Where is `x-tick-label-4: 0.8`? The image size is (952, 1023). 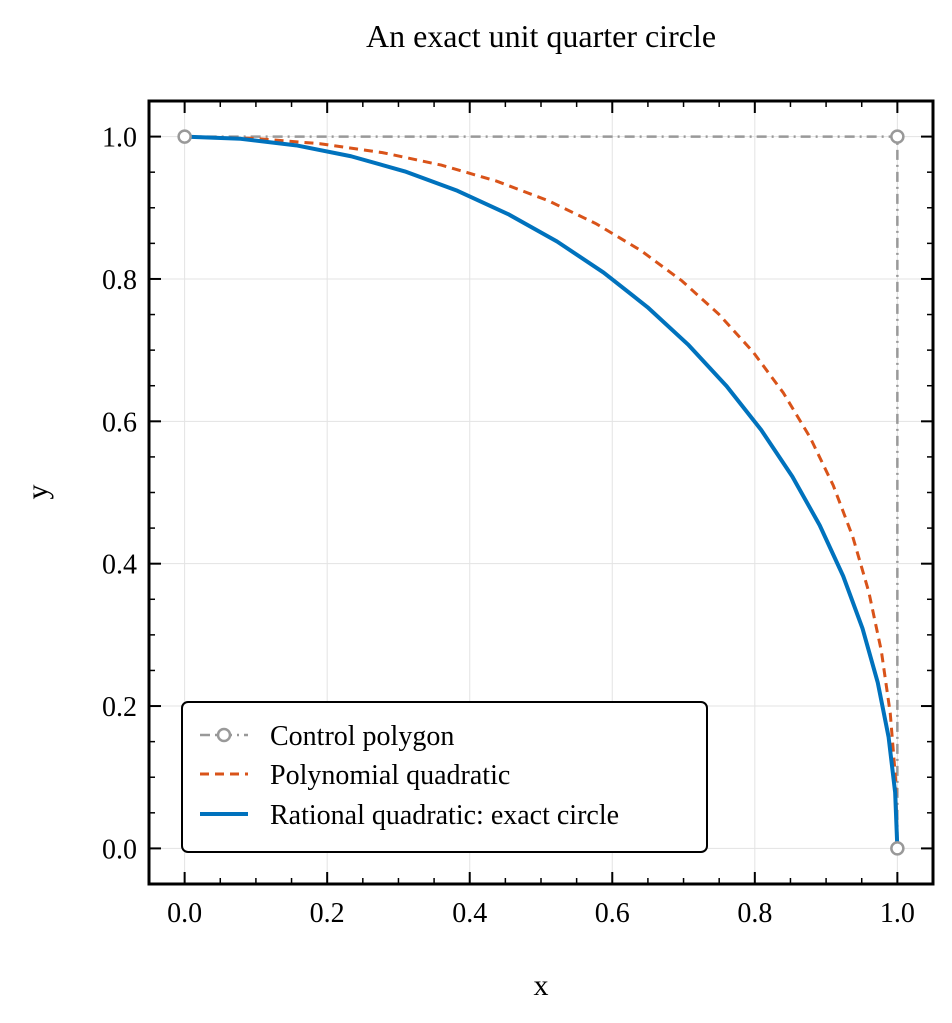 x-tick-label-4: 0.8 is located at coordinates (754, 913).